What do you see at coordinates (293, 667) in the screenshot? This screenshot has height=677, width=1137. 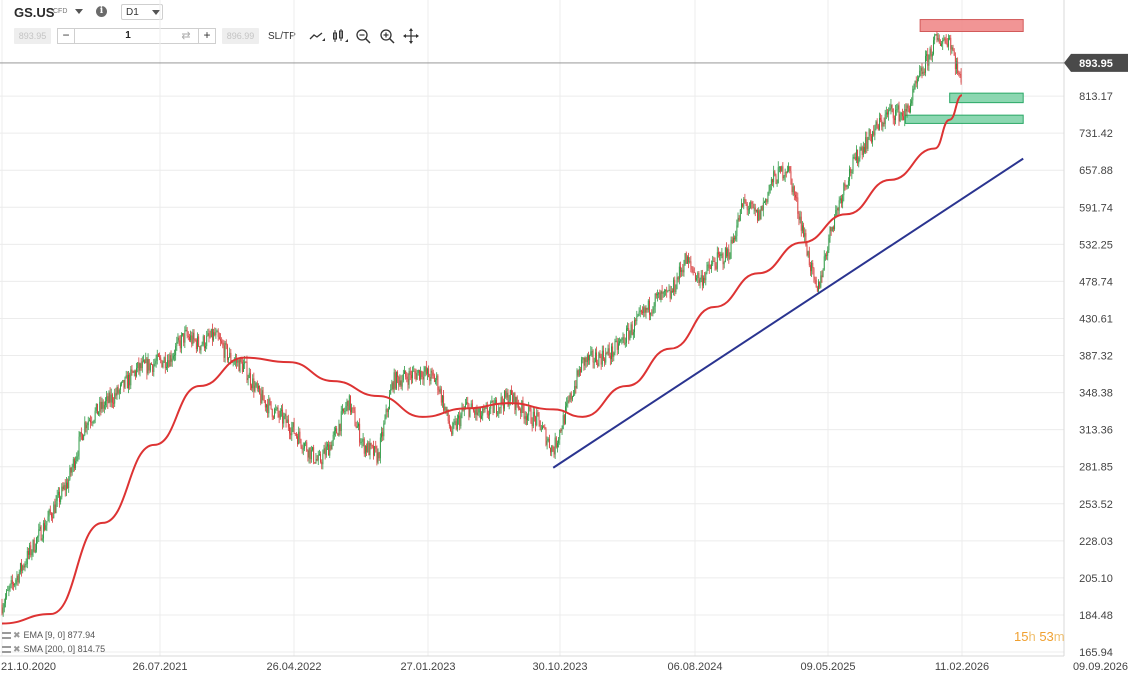 I see `x-tick-label: 26.04.2022` at bounding box center [293, 667].